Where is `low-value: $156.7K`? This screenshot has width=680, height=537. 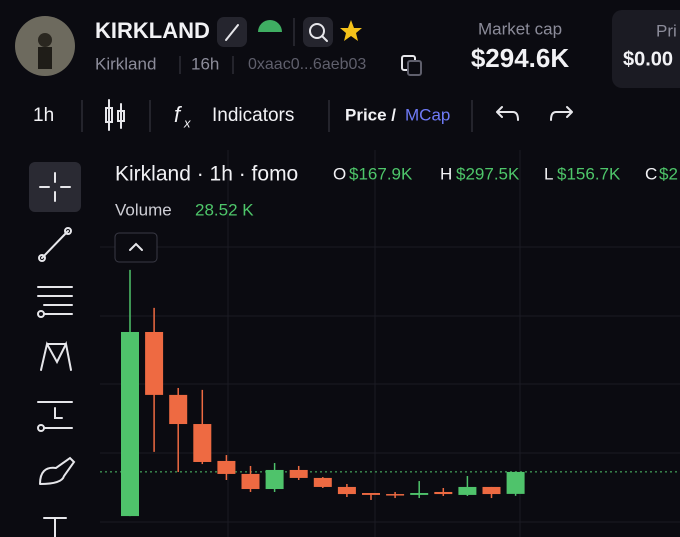 low-value: $156.7K is located at coordinates (589, 173).